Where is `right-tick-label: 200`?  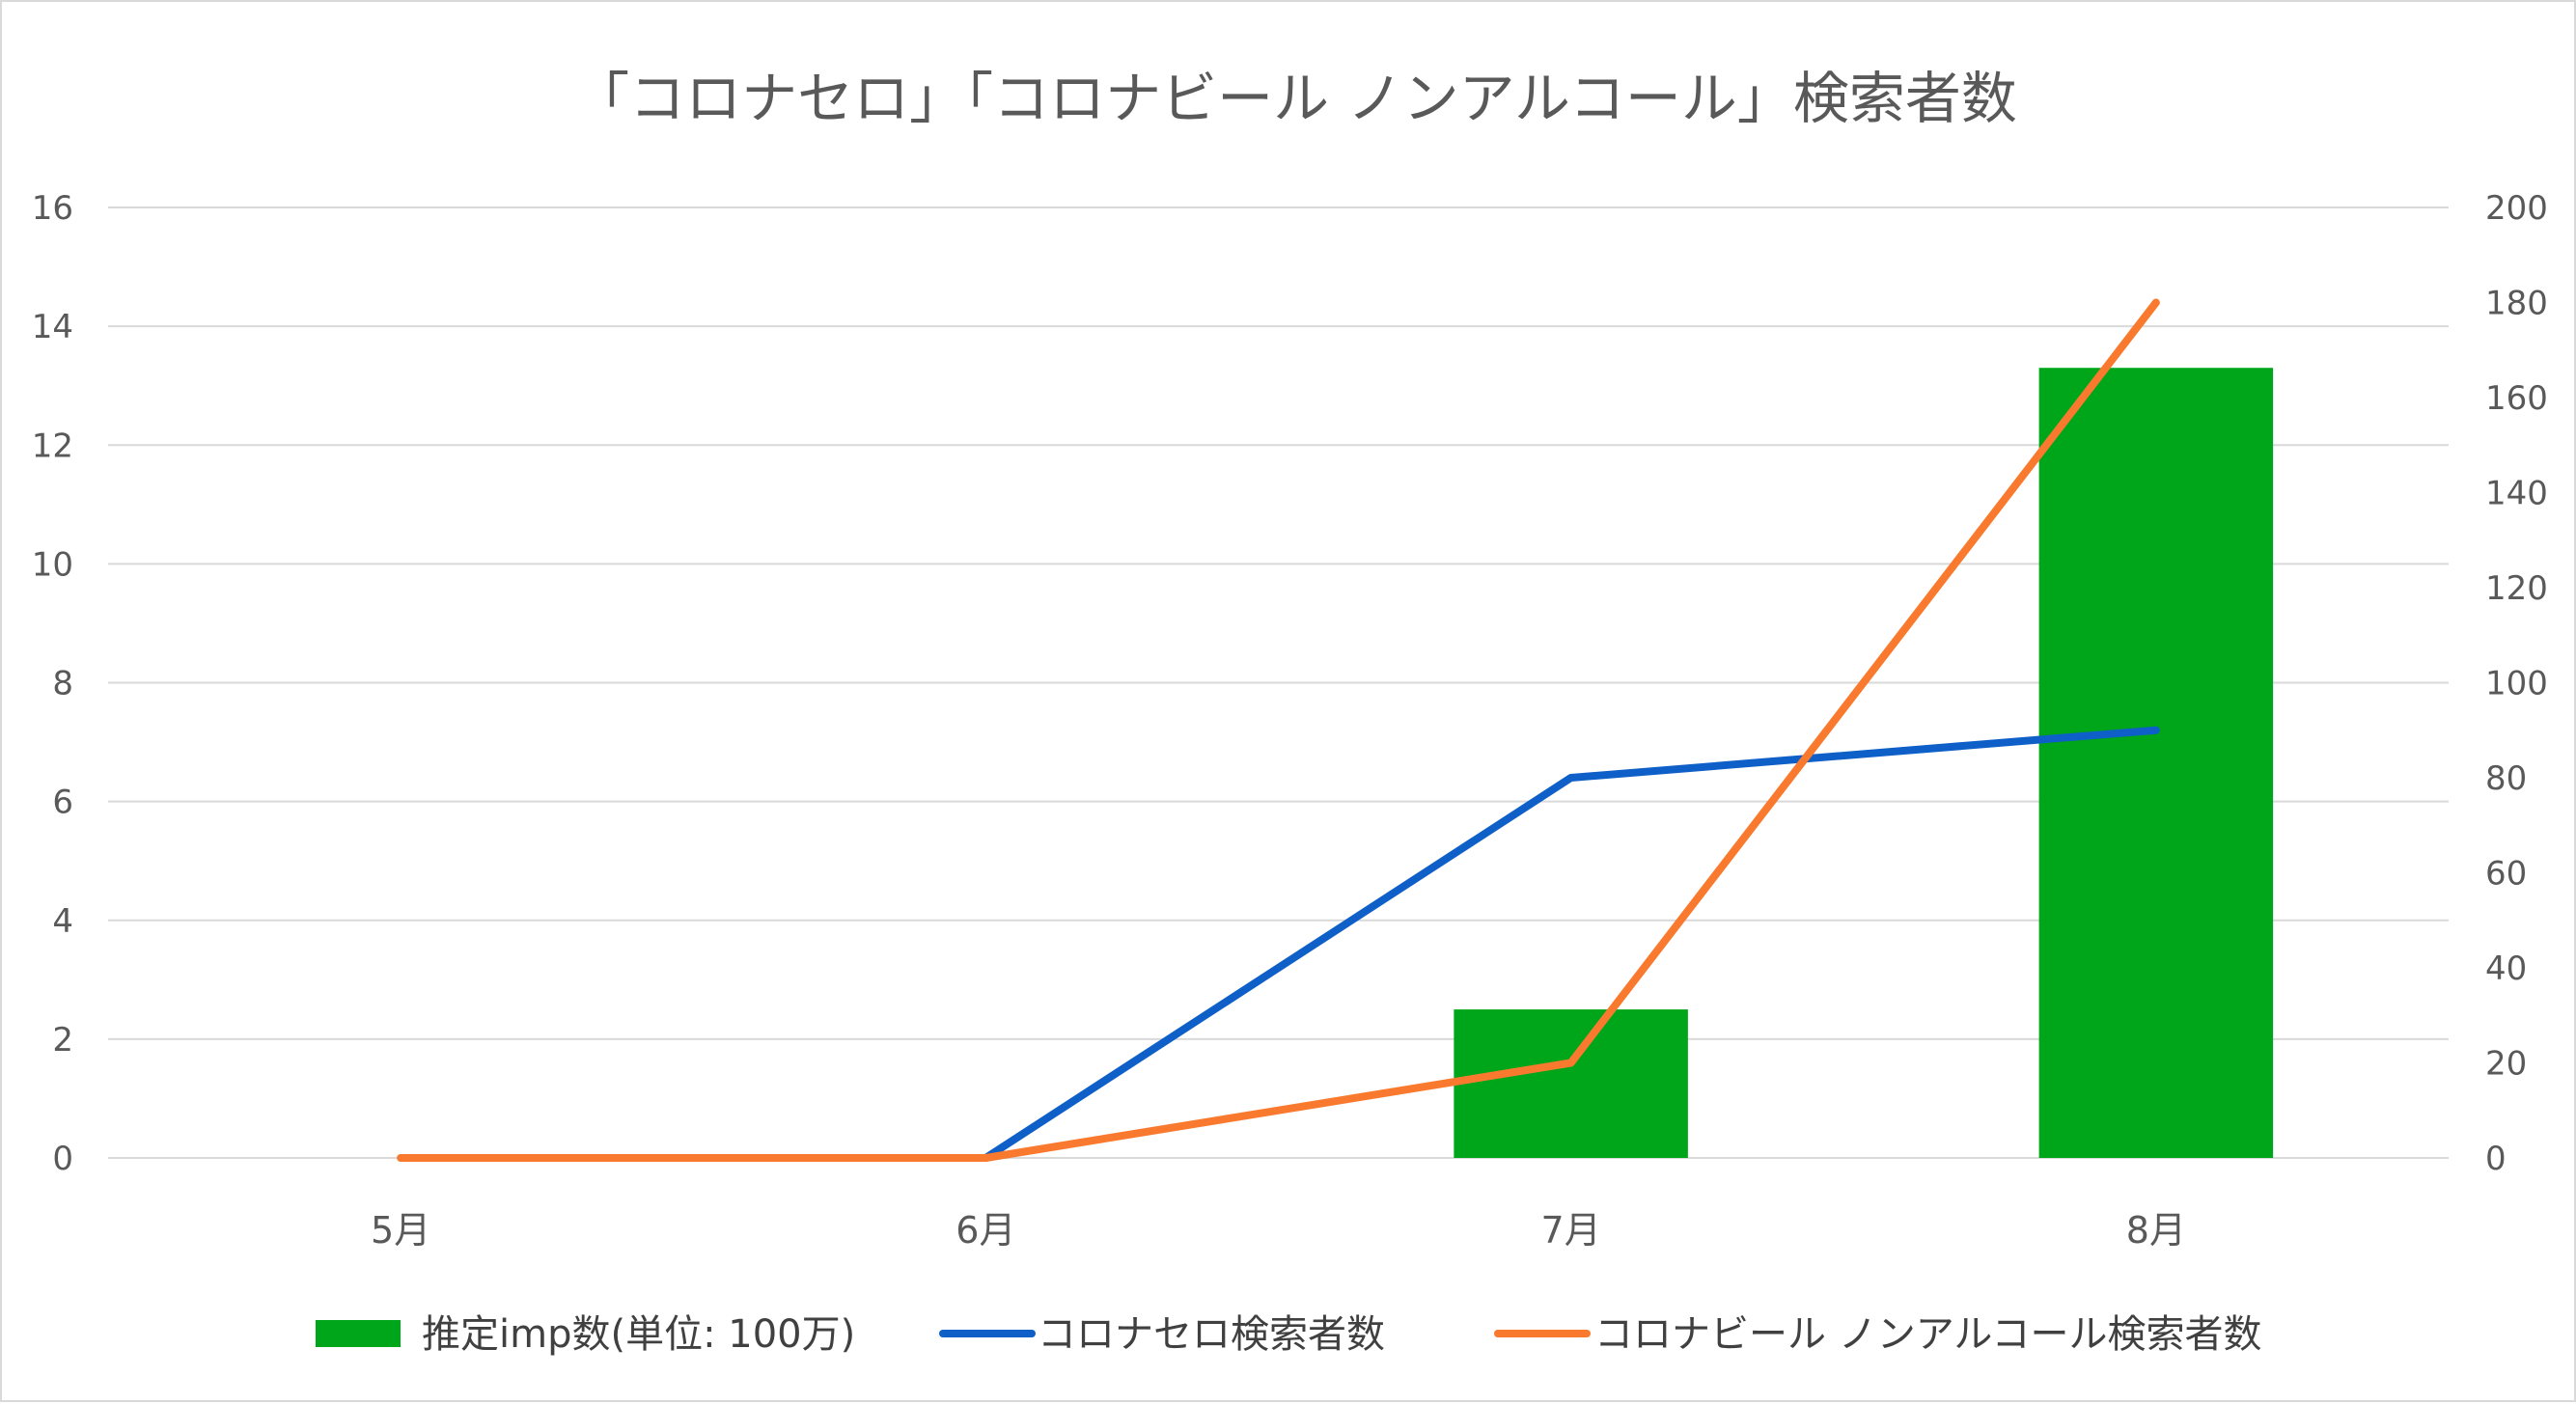
right-tick-label: 200 is located at coordinates (2516, 208).